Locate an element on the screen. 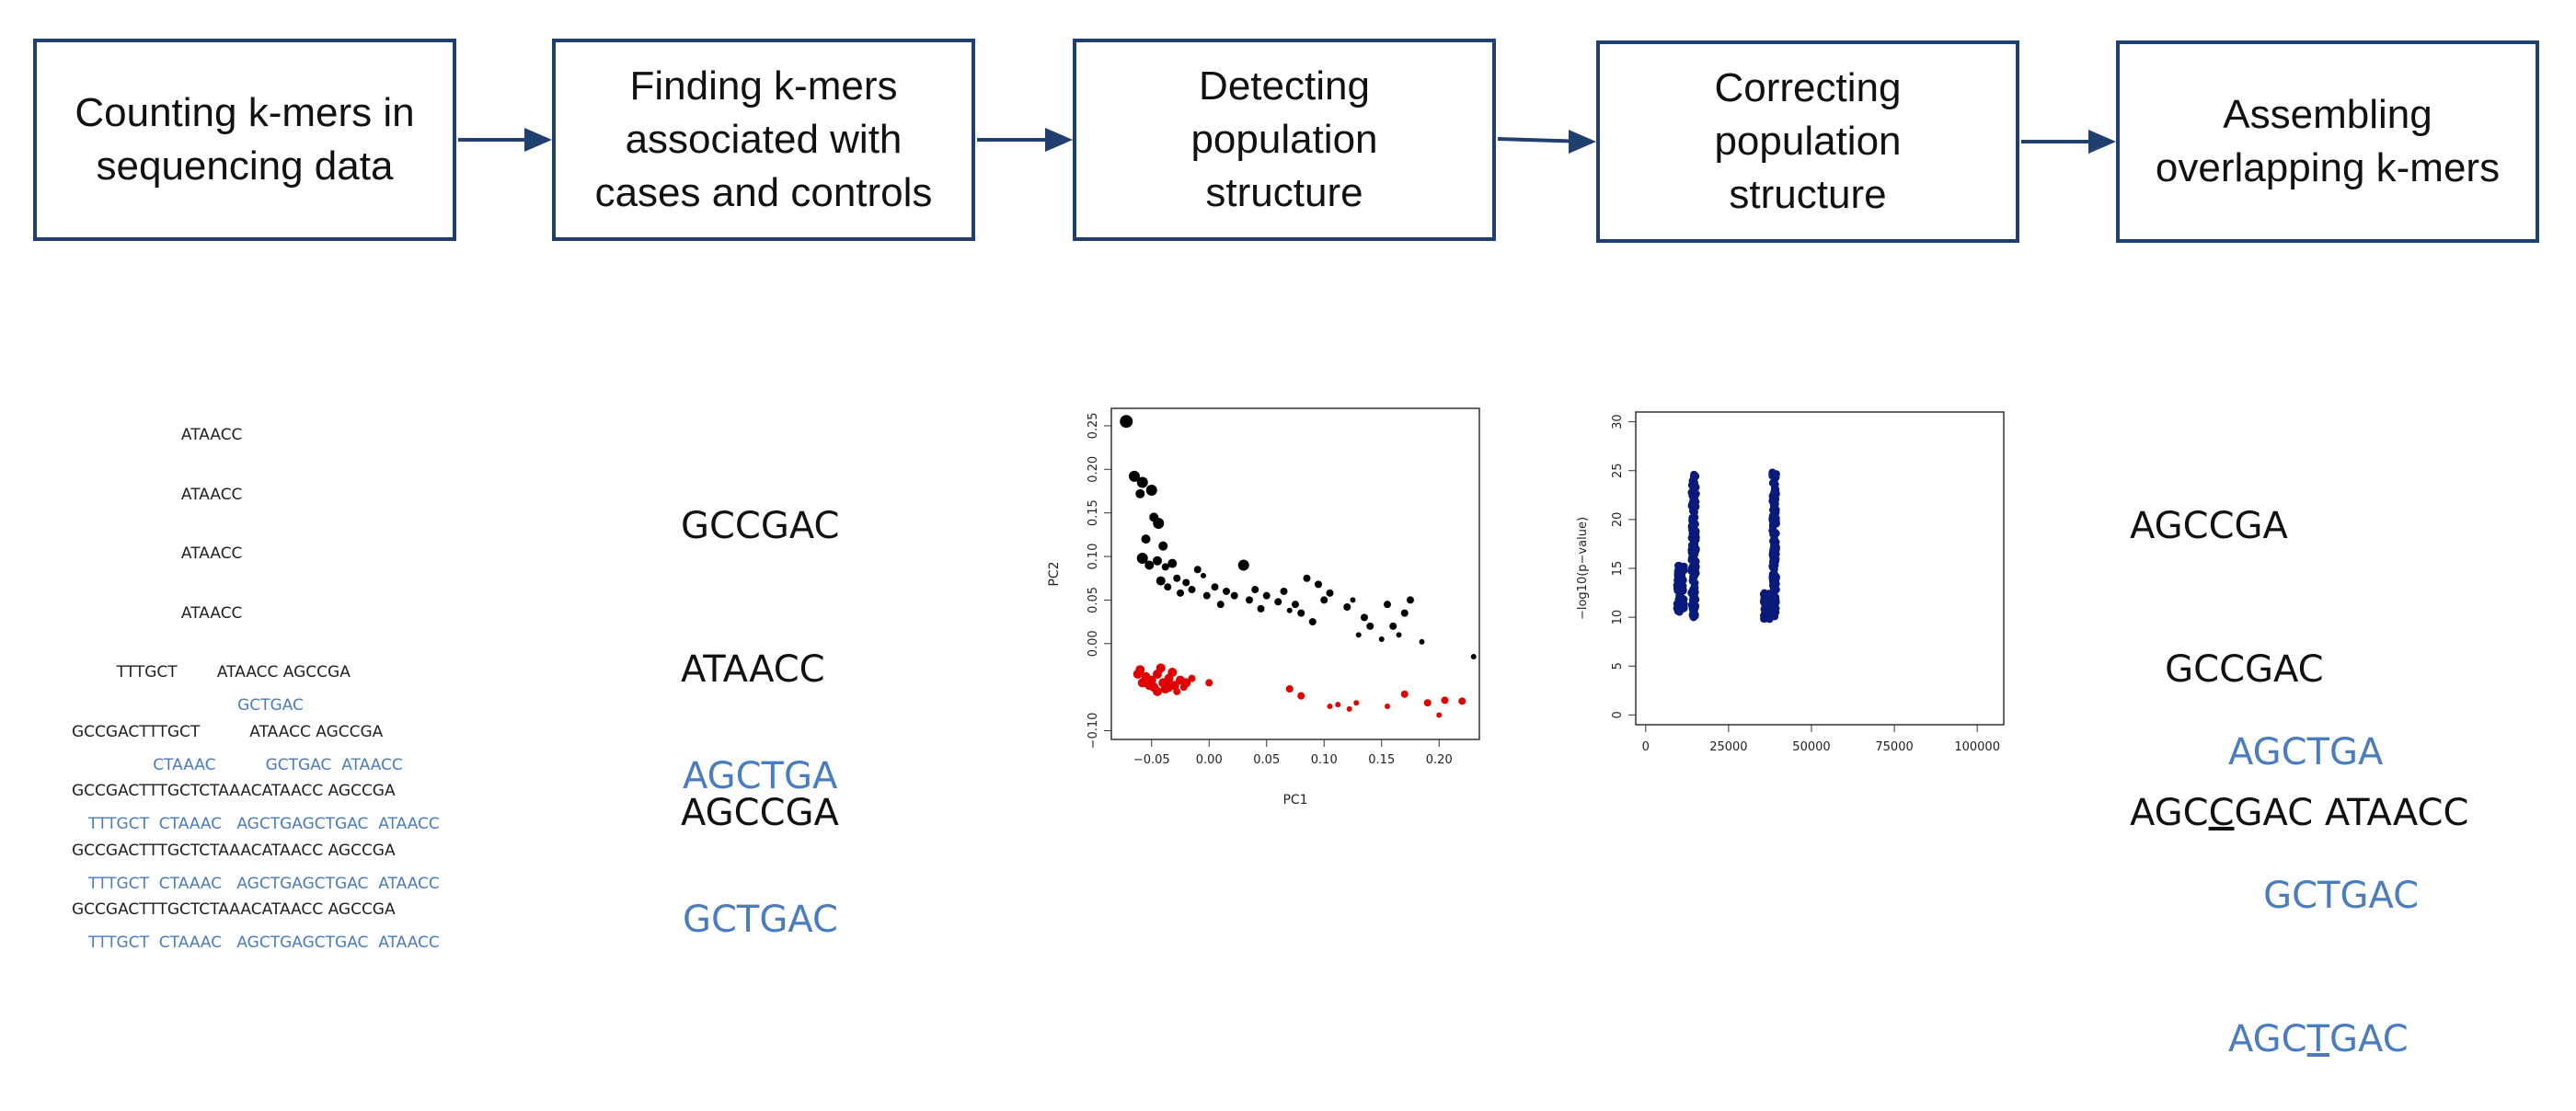  x-tick-label: 0.05 is located at coordinates (1266, 760).